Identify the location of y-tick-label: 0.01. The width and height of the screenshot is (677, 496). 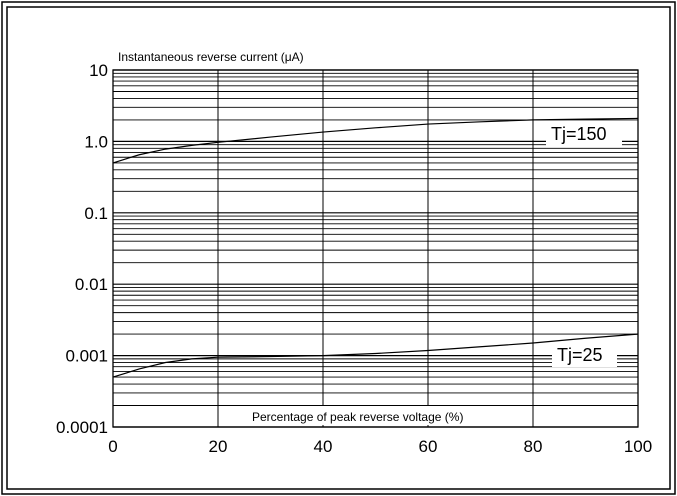
(91, 284).